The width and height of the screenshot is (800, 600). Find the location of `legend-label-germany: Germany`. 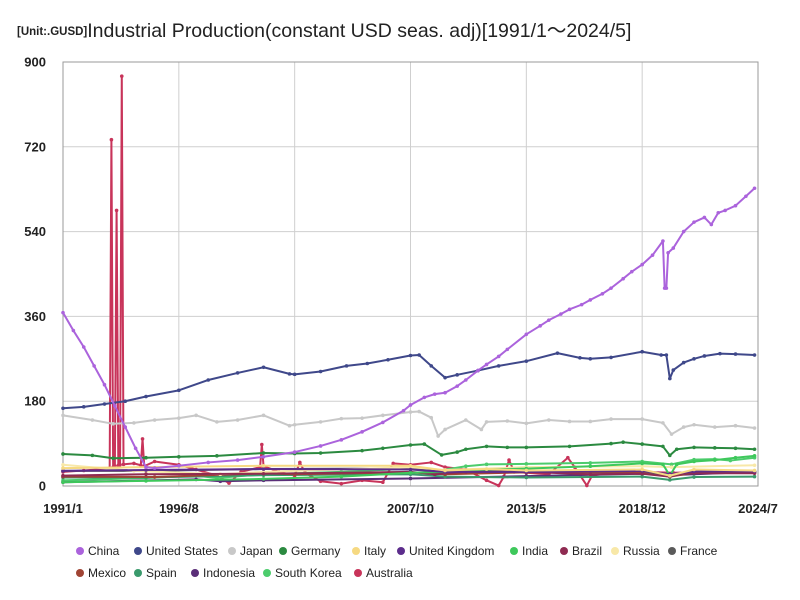

legend-label-germany: Germany is located at coordinates (316, 551).